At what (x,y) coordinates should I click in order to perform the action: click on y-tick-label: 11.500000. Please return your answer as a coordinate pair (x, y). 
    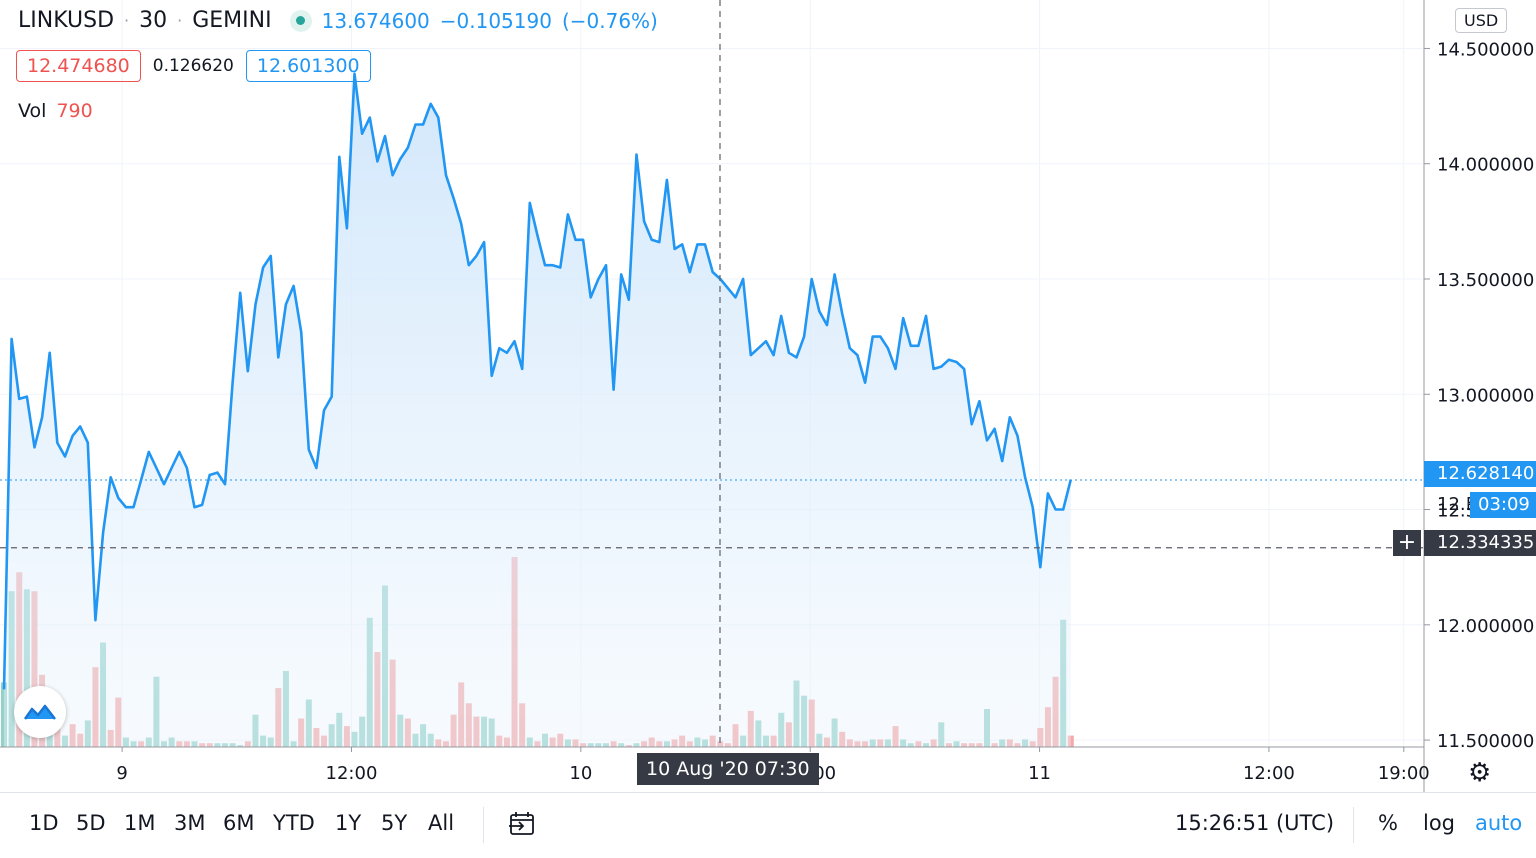
    Looking at the image, I should click on (1485, 741).